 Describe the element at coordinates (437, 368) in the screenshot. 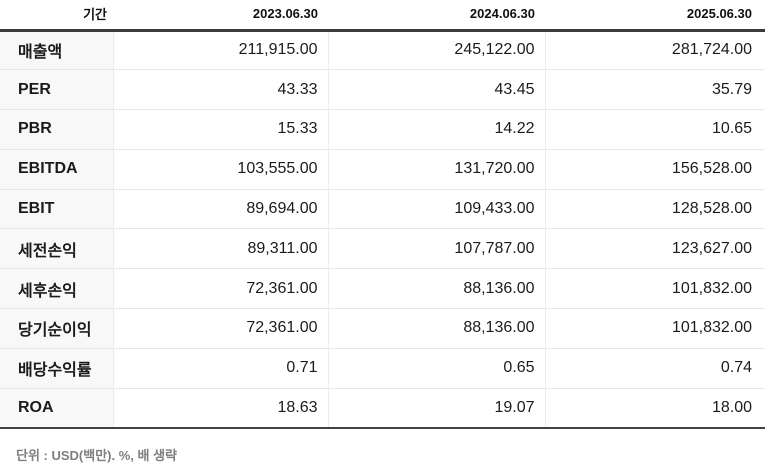

I see `cell-value: 0.65` at that location.